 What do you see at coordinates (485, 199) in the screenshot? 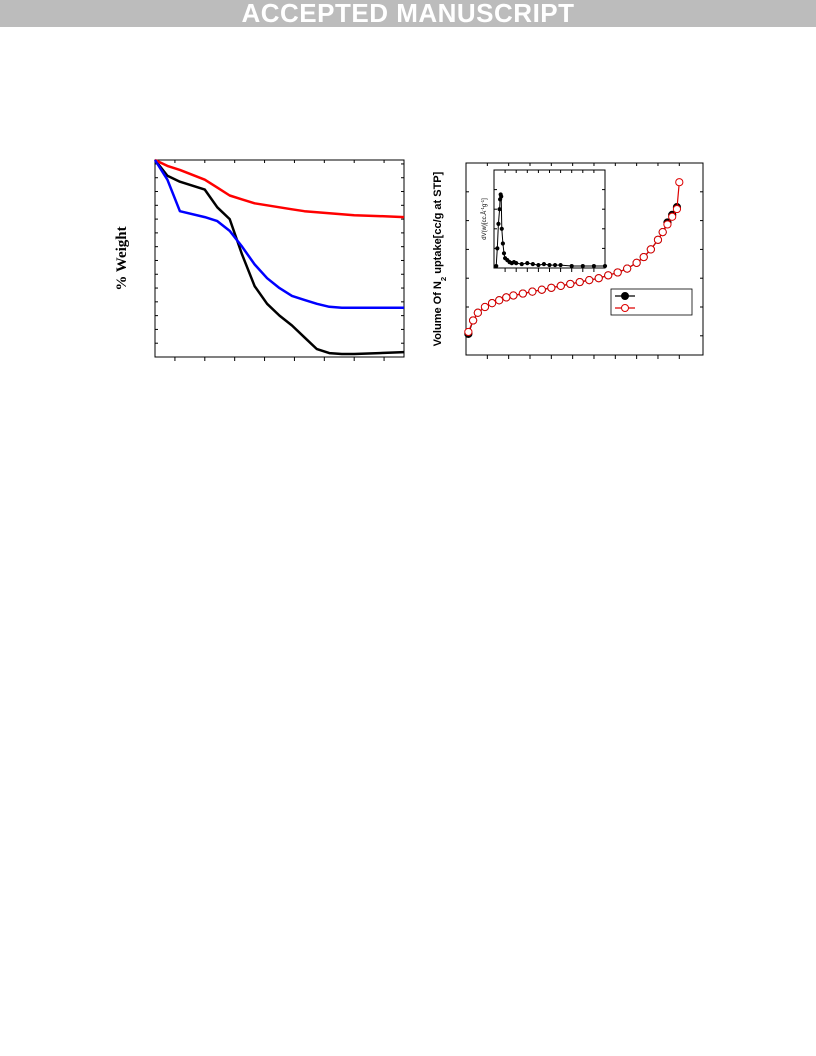
I see `y-axis-label-part: ]` at bounding box center [485, 199].